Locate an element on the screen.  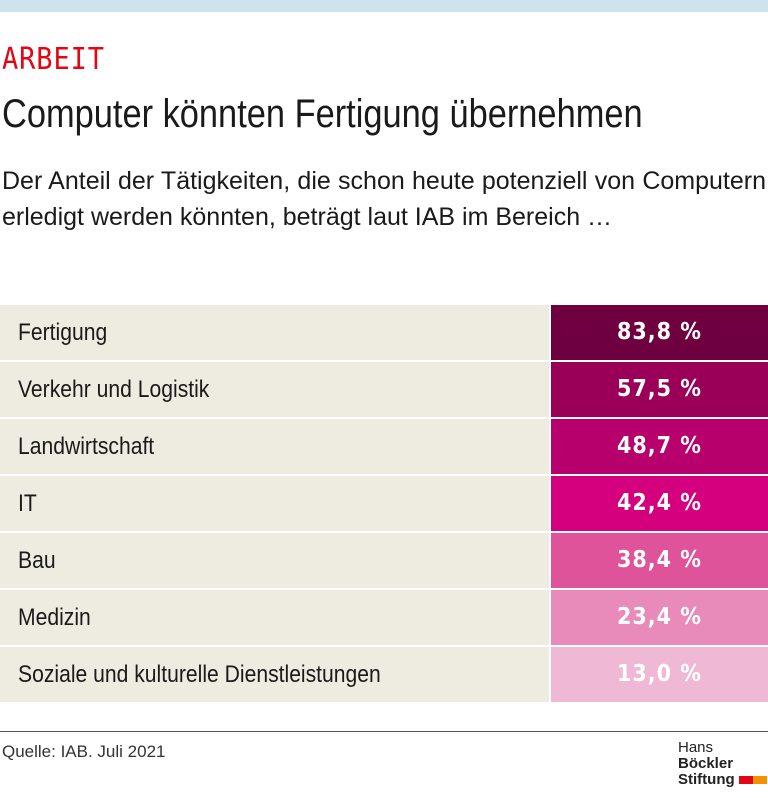
table-row: IT 42,4 % is located at coordinates (384, 503).